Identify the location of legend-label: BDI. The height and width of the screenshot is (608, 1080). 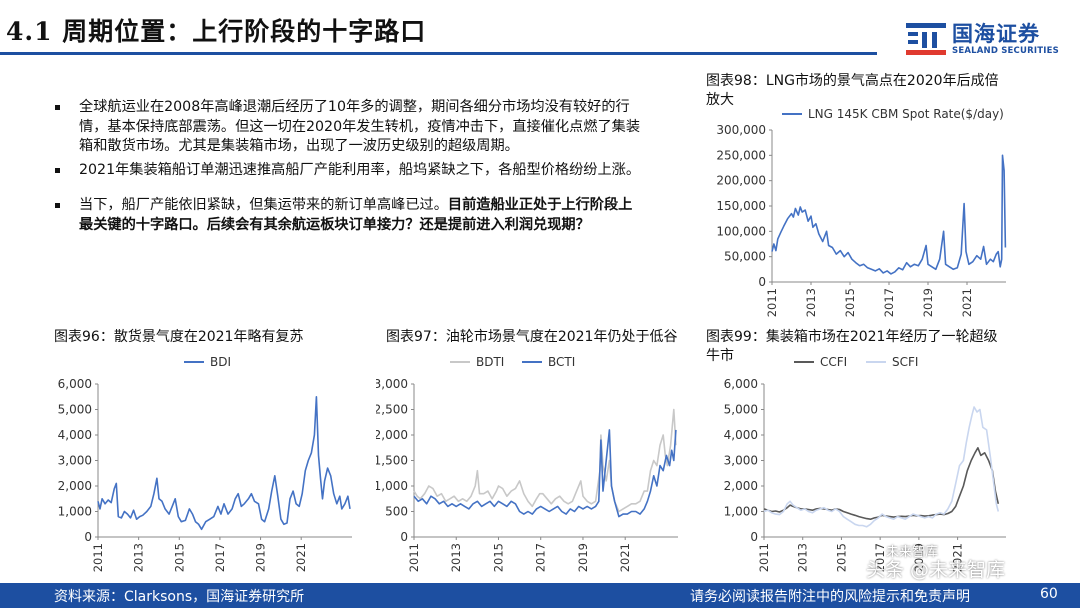
(220, 362).